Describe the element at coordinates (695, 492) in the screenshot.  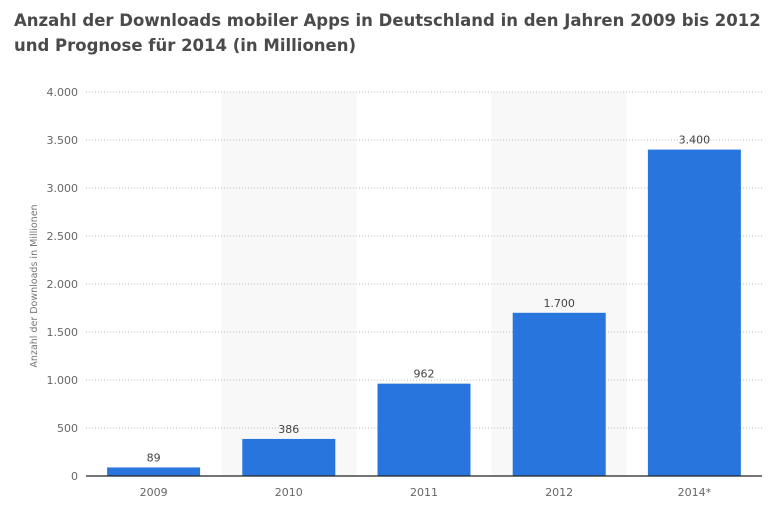
I see `x-tick-label: 2014*` at that location.